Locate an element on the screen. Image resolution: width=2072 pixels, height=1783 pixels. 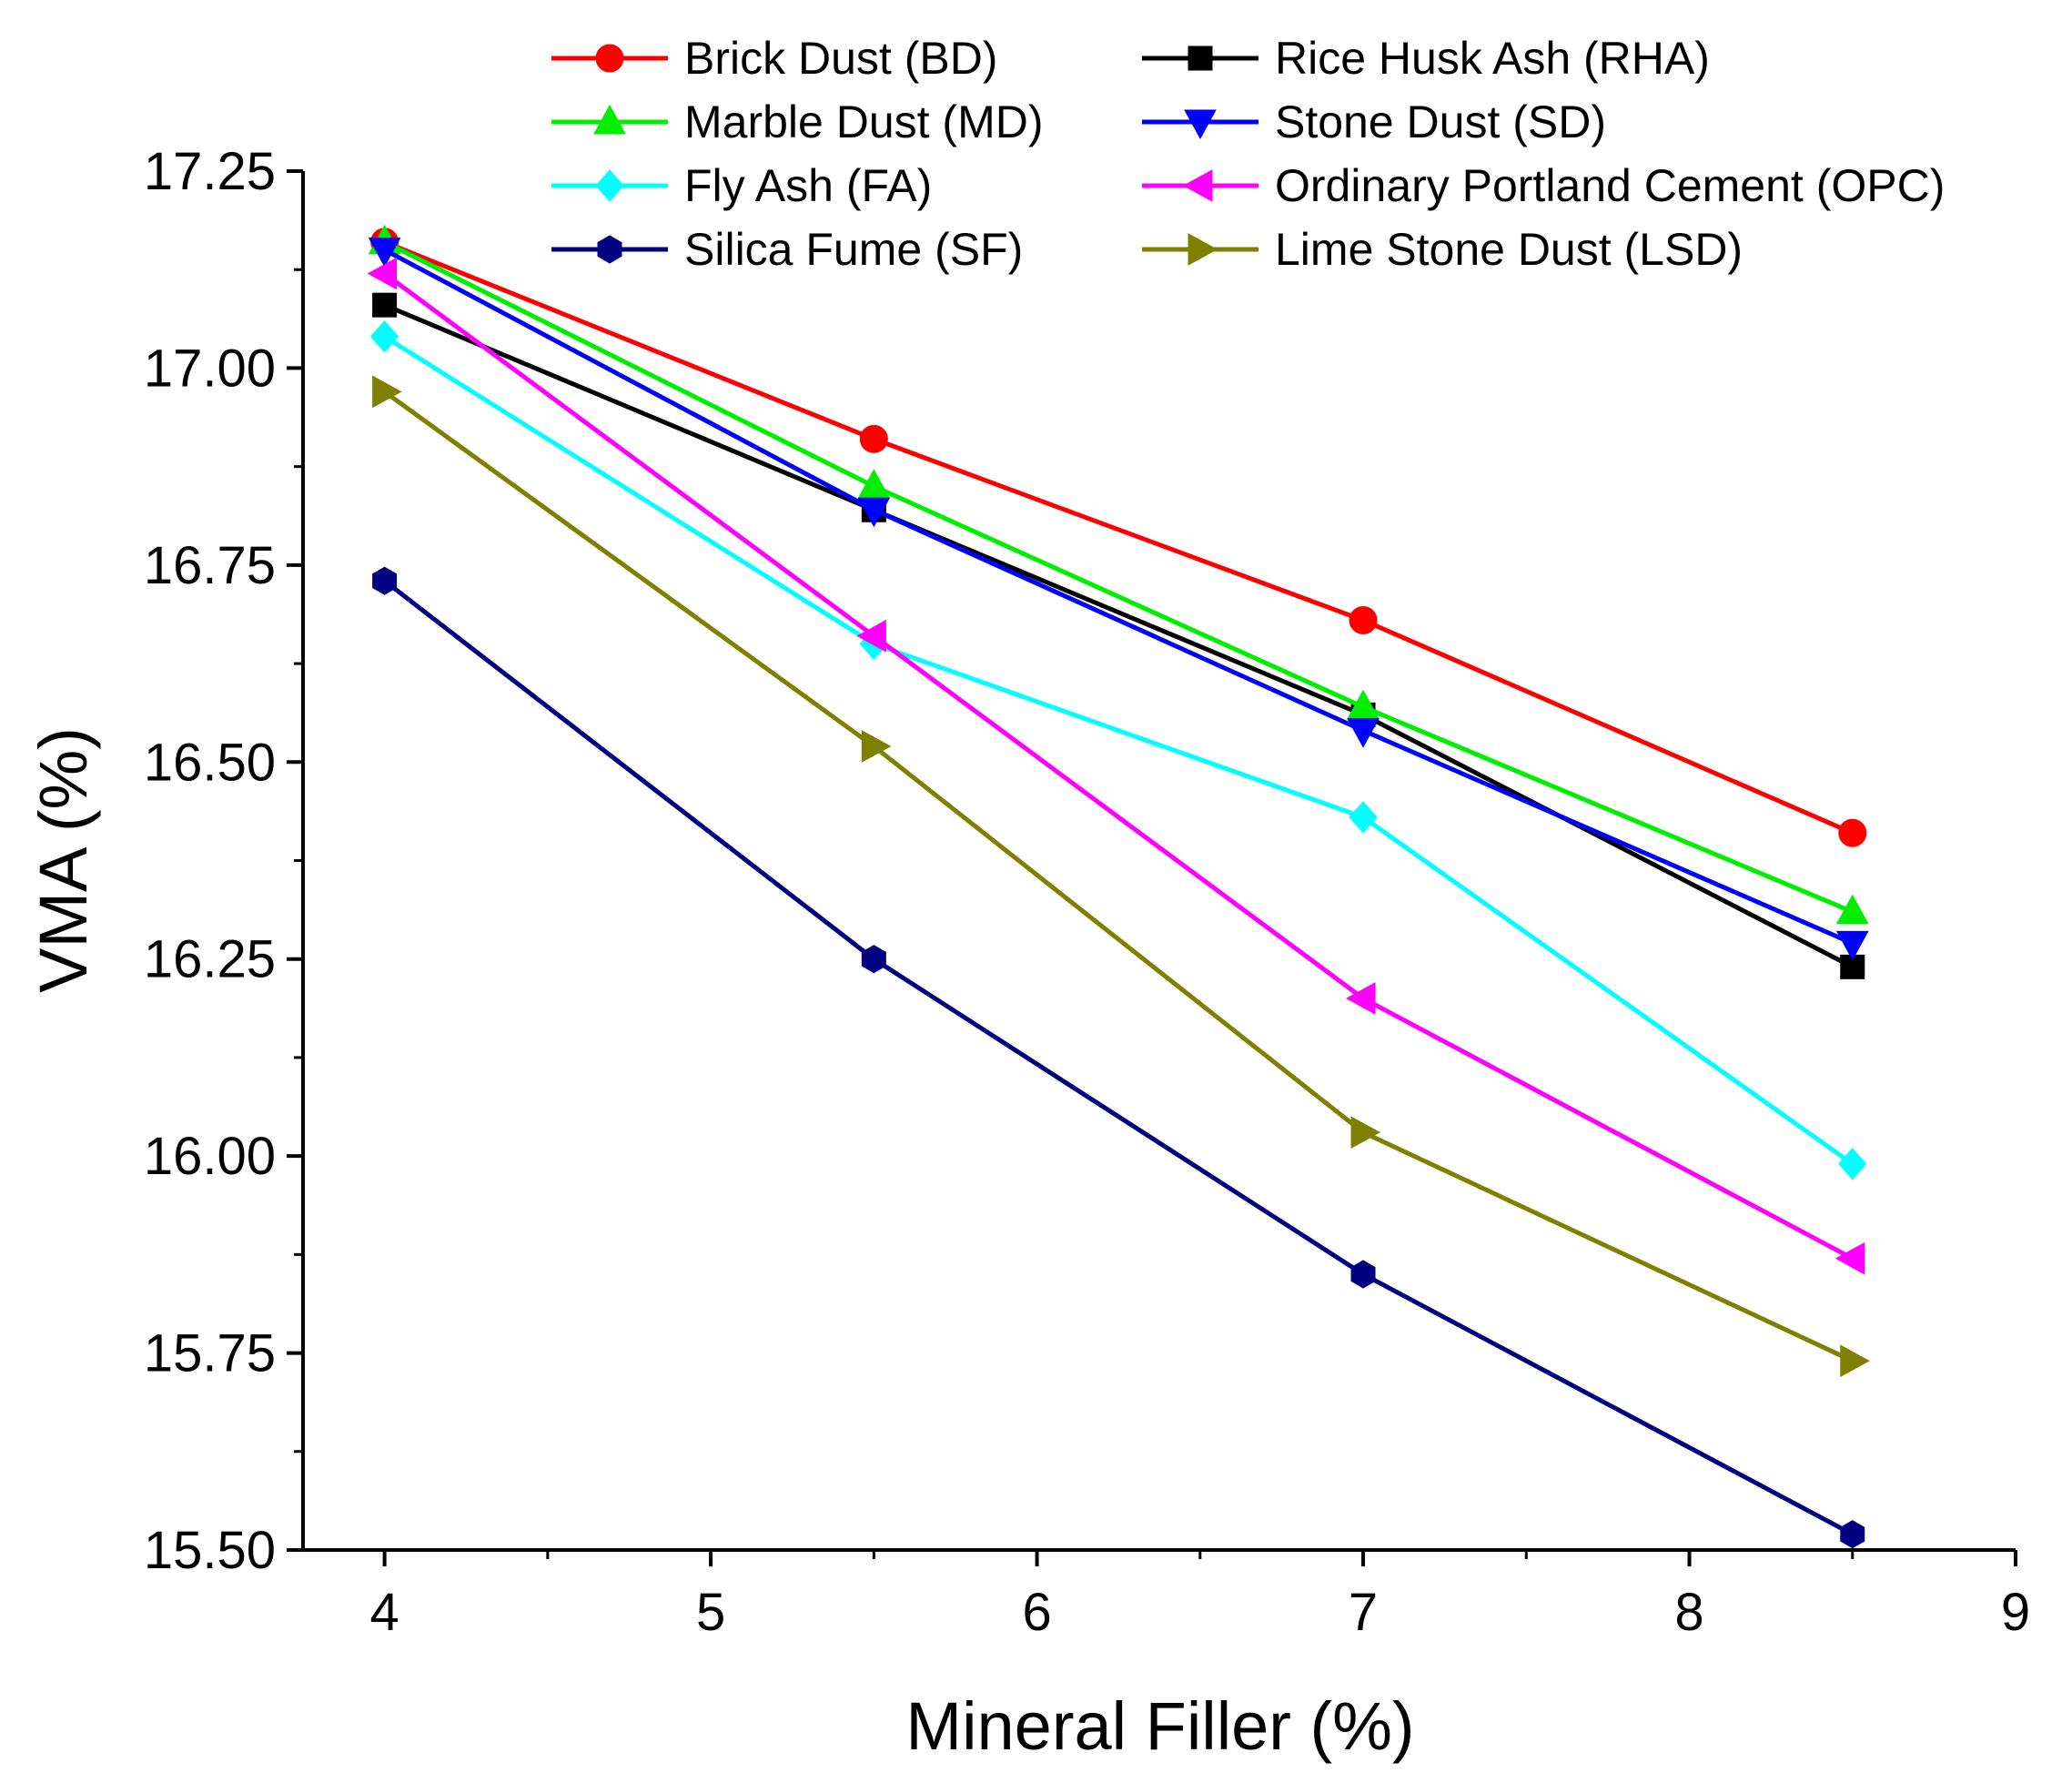
legend-item-fly-ash-fa: Fly Ash (FA) is located at coordinates (741, 185).